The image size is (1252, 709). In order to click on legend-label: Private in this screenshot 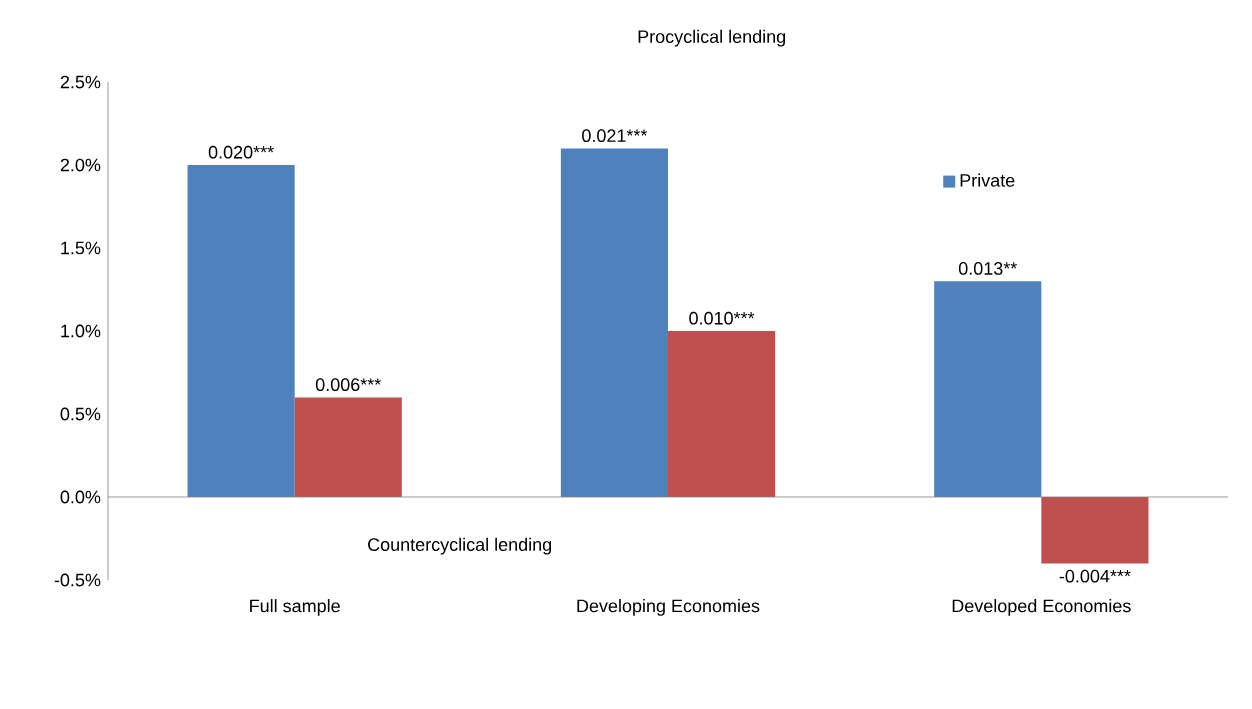, I will do `click(987, 180)`.